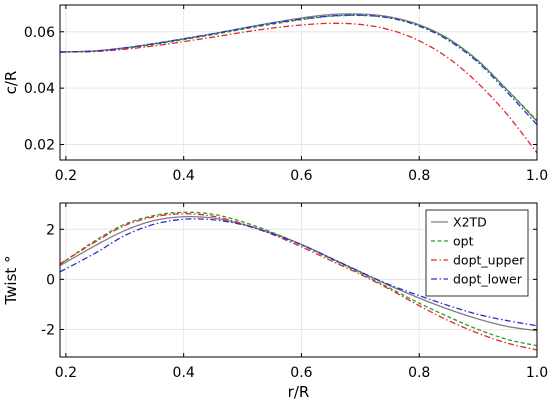 This screenshot has width=550, height=404. Describe the element at coordinates (488, 279) in the screenshot. I see `legend-label-dopt-lower: dopt_lower` at that location.